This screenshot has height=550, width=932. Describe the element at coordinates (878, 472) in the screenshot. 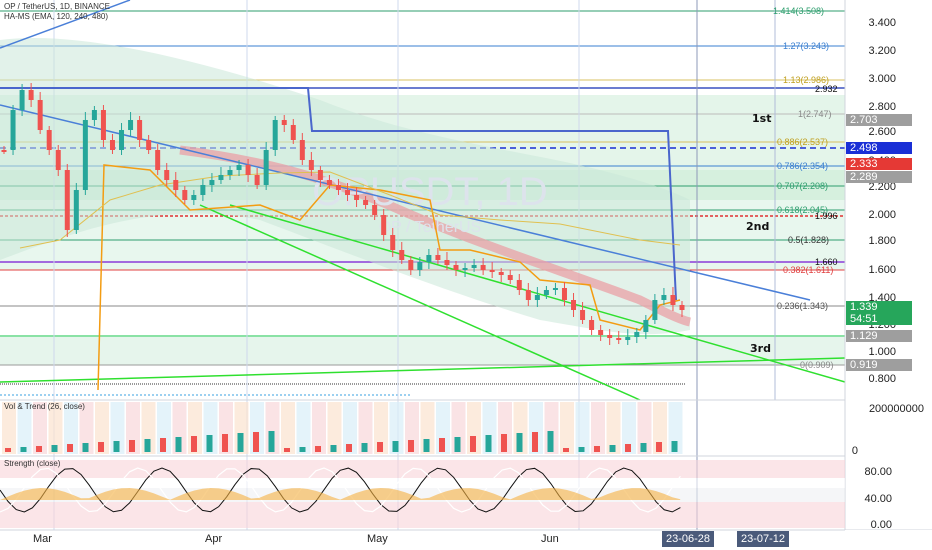

I see `strength-axis-label: 80.00` at that location.